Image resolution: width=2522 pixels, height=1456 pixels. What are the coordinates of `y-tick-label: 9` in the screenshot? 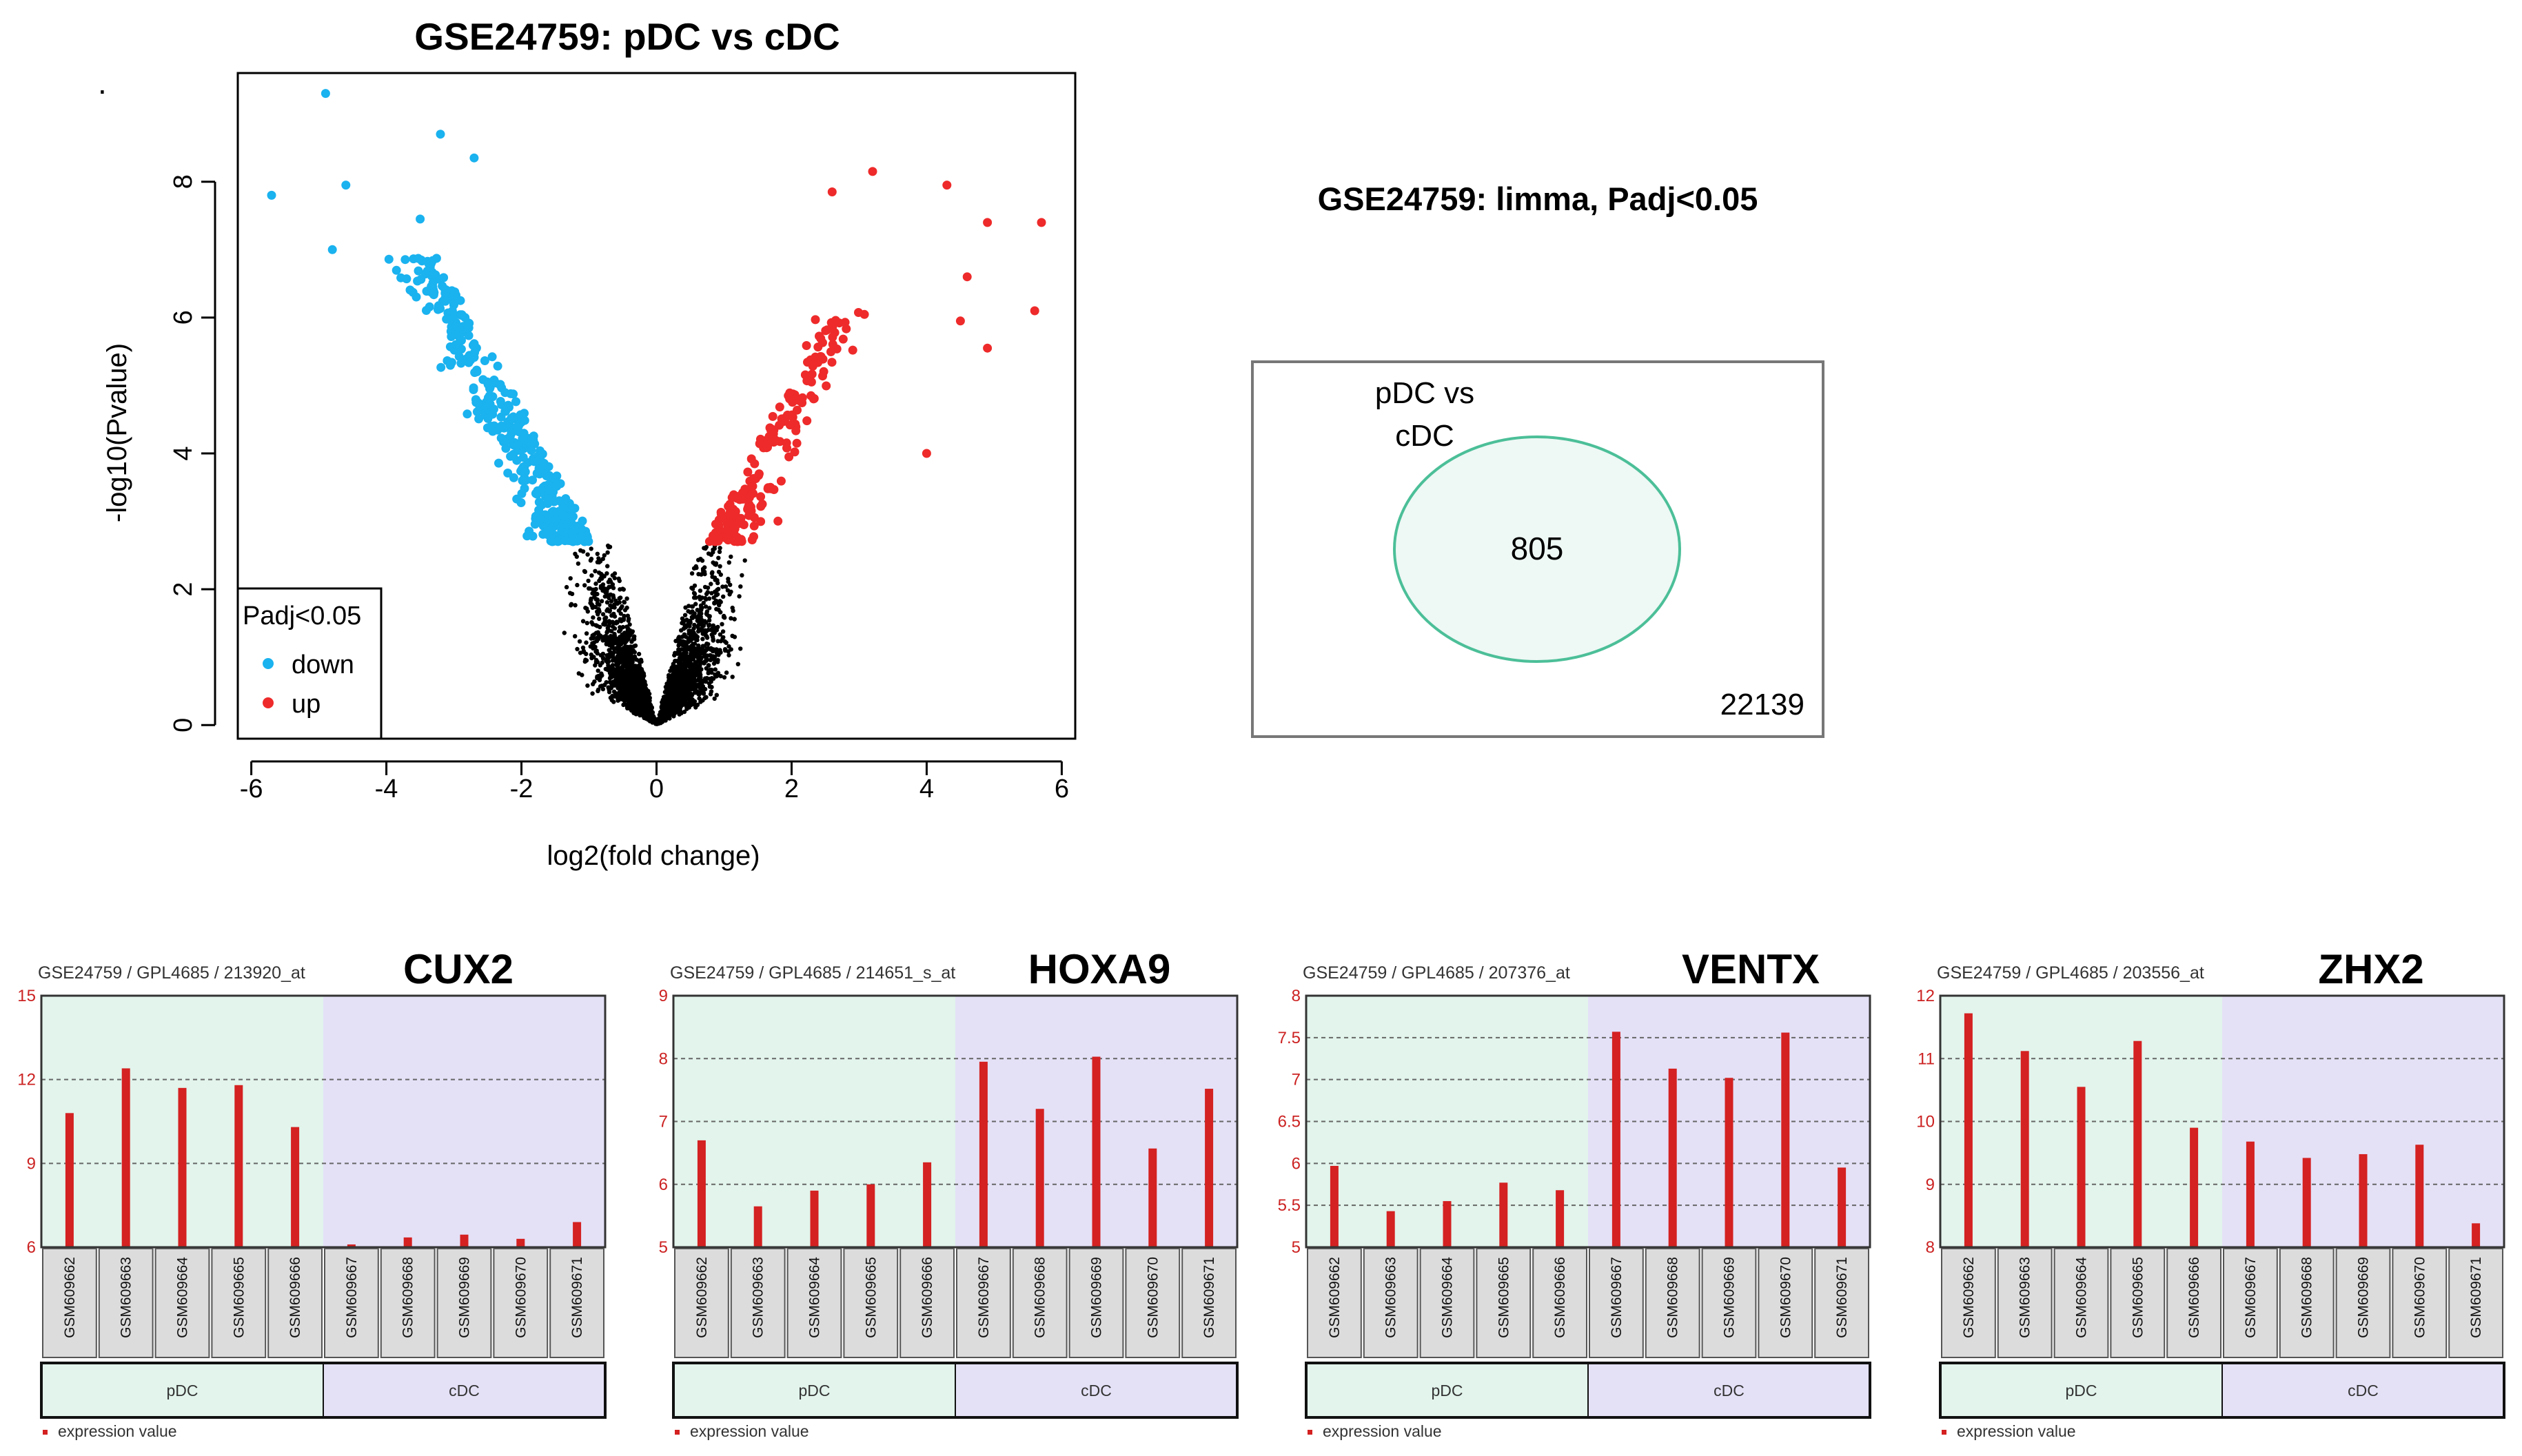 It's located at (1931, 1185).